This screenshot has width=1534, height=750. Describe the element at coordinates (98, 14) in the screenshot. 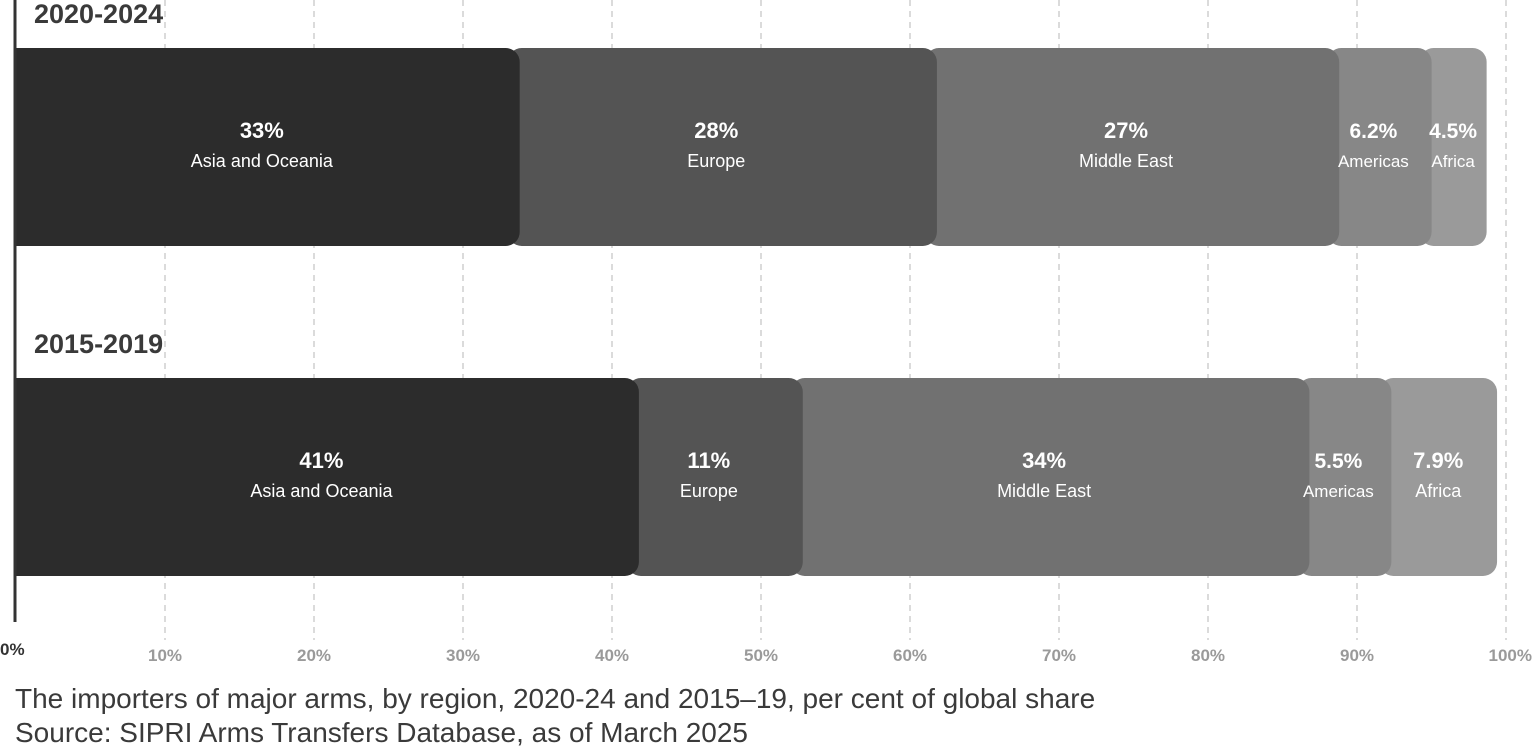

I see `group-title: 2020-2024` at that location.